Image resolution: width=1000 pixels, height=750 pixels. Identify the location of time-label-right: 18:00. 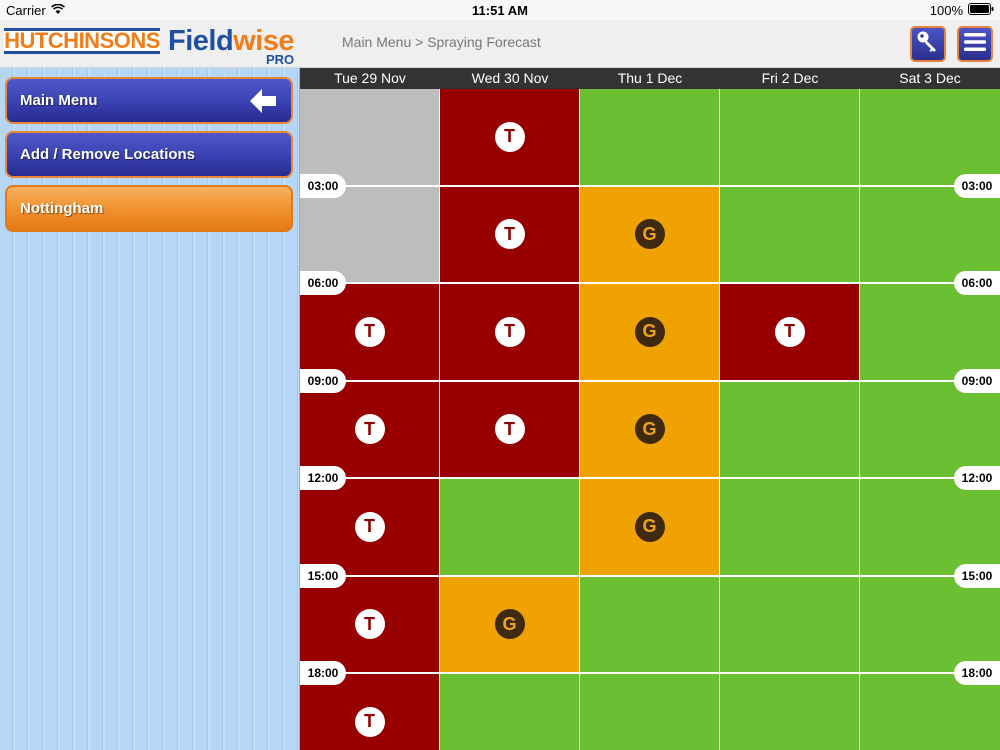
(977, 673).